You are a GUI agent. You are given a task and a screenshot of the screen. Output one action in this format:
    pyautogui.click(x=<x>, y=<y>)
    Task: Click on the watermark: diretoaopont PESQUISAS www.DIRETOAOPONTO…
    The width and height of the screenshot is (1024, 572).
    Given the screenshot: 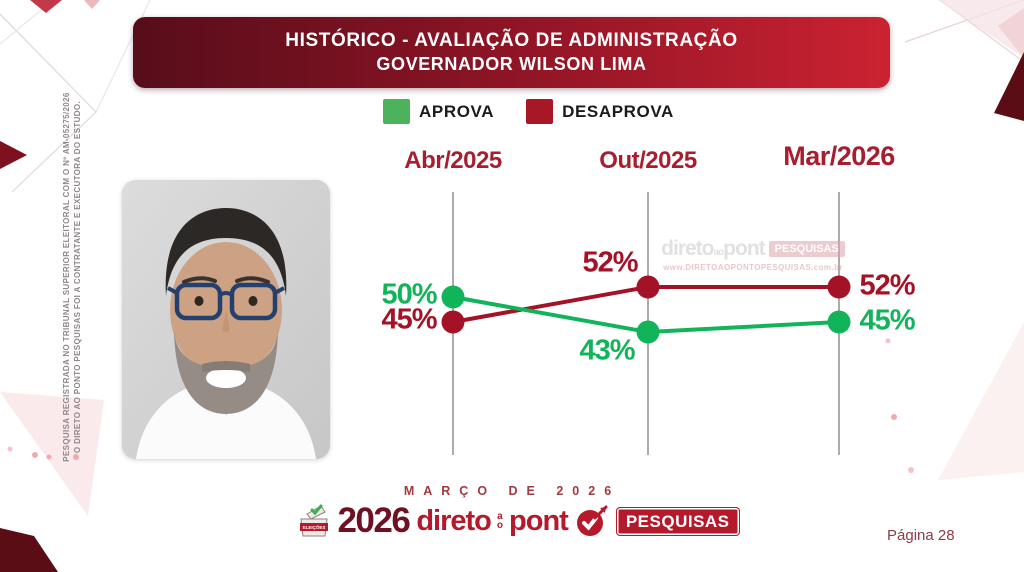 What is the action you would take?
    pyautogui.click(x=753, y=254)
    